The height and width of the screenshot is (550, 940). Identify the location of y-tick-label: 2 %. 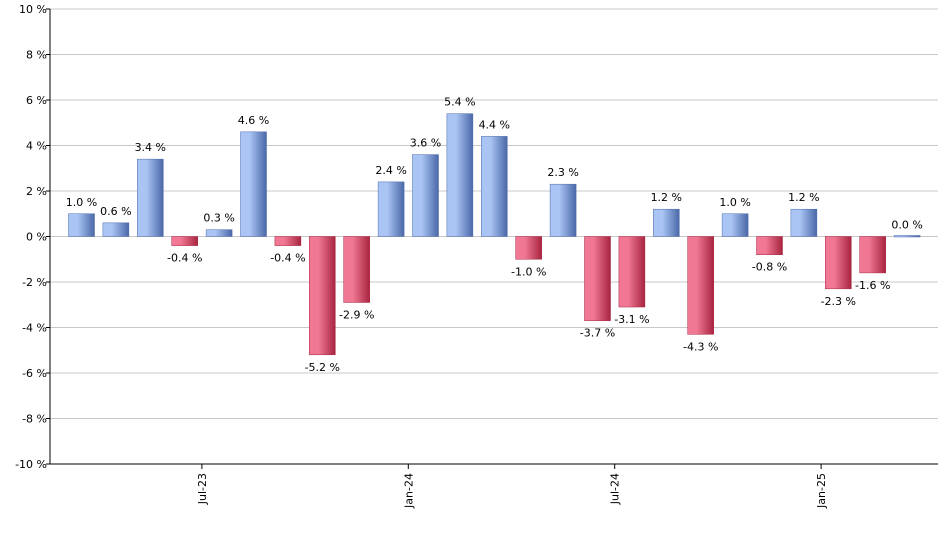
(36, 191).